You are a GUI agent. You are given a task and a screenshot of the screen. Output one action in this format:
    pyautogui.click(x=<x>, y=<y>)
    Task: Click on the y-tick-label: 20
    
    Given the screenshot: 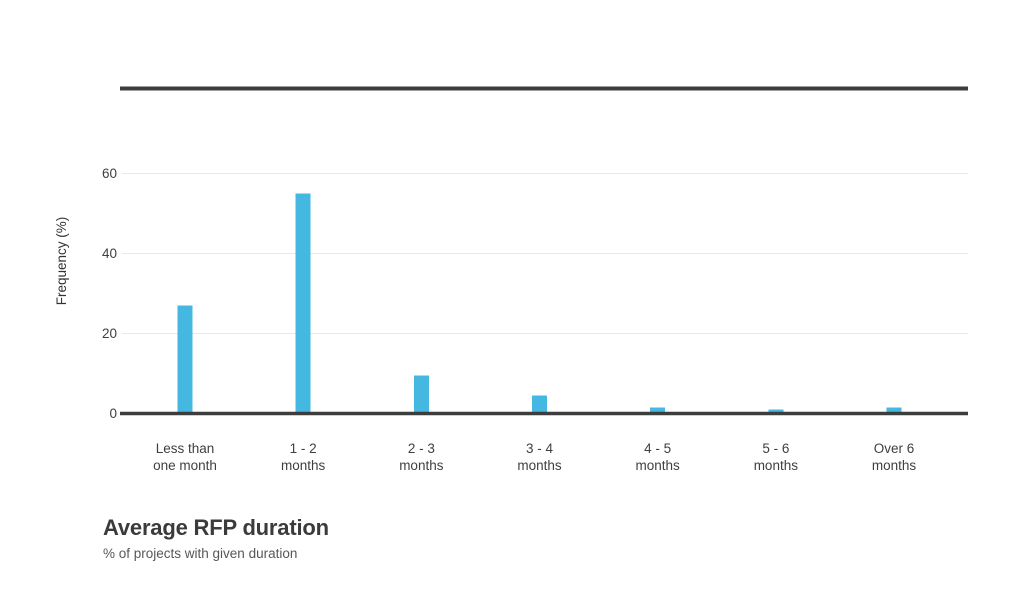 What is the action you would take?
    pyautogui.click(x=109, y=333)
    